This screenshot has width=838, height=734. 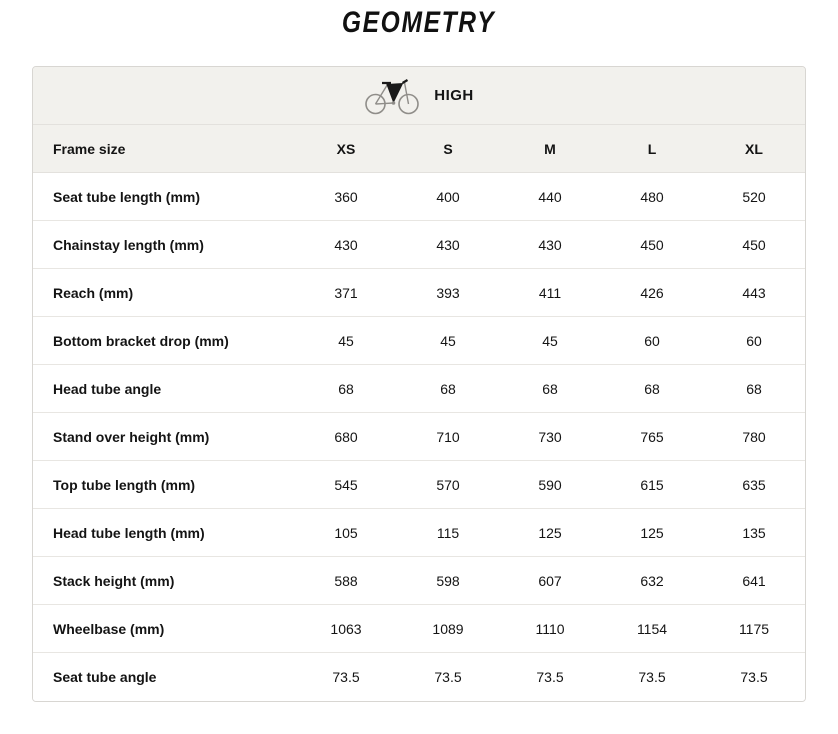 I want to click on cell-value: 520, so click(x=754, y=196).